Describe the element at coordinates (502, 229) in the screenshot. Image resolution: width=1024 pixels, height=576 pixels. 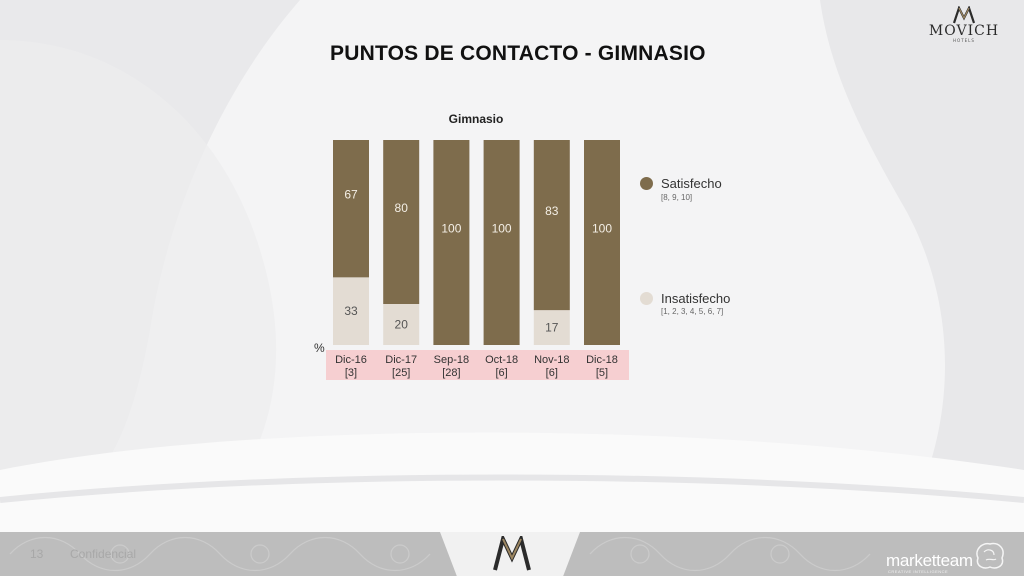
I see `data-label-satisfecho-3: 100` at that location.